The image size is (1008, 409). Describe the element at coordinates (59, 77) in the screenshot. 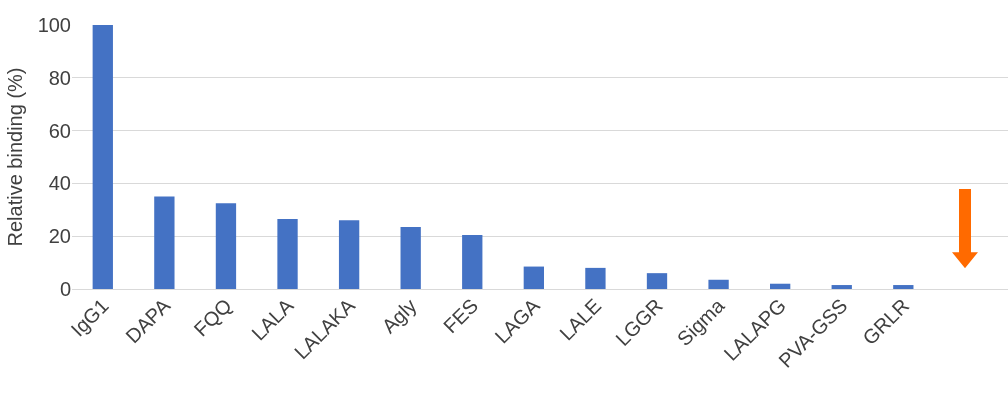

I see `y-tick-label: 80` at that location.